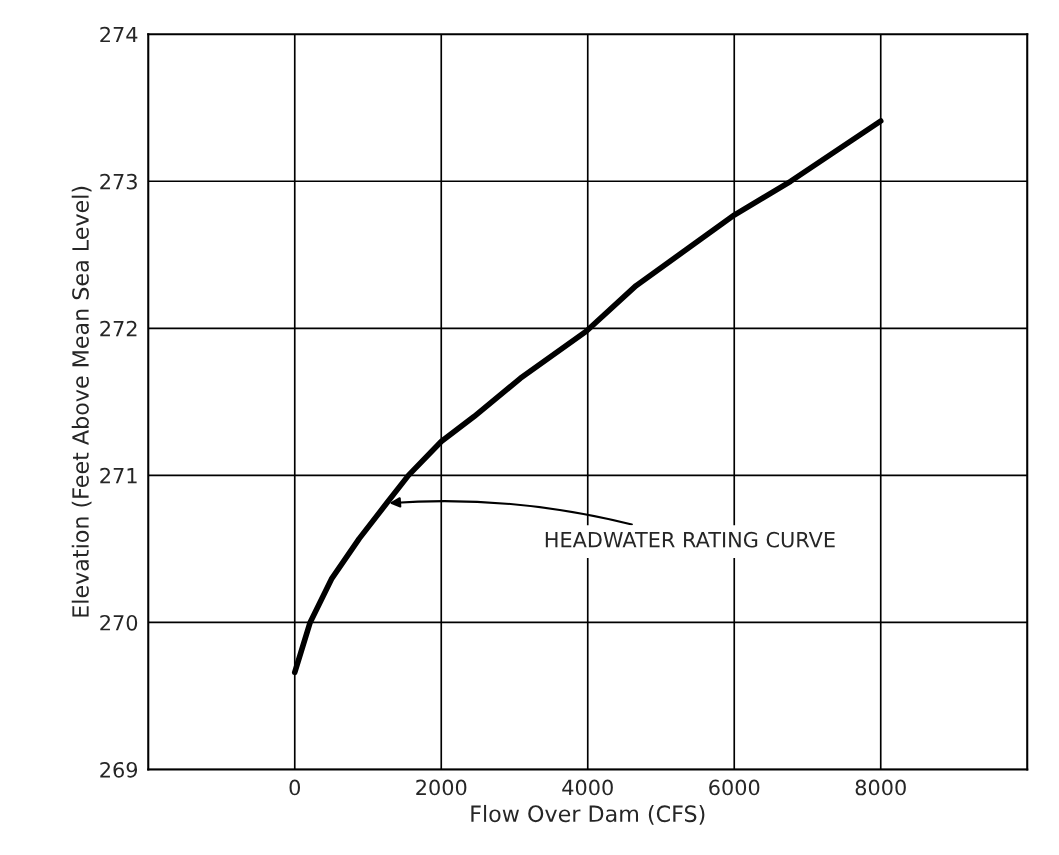  Describe the element at coordinates (690, 539) in the screenshot. I see `annotation: HEADWATER RATING CURVE` at that location.